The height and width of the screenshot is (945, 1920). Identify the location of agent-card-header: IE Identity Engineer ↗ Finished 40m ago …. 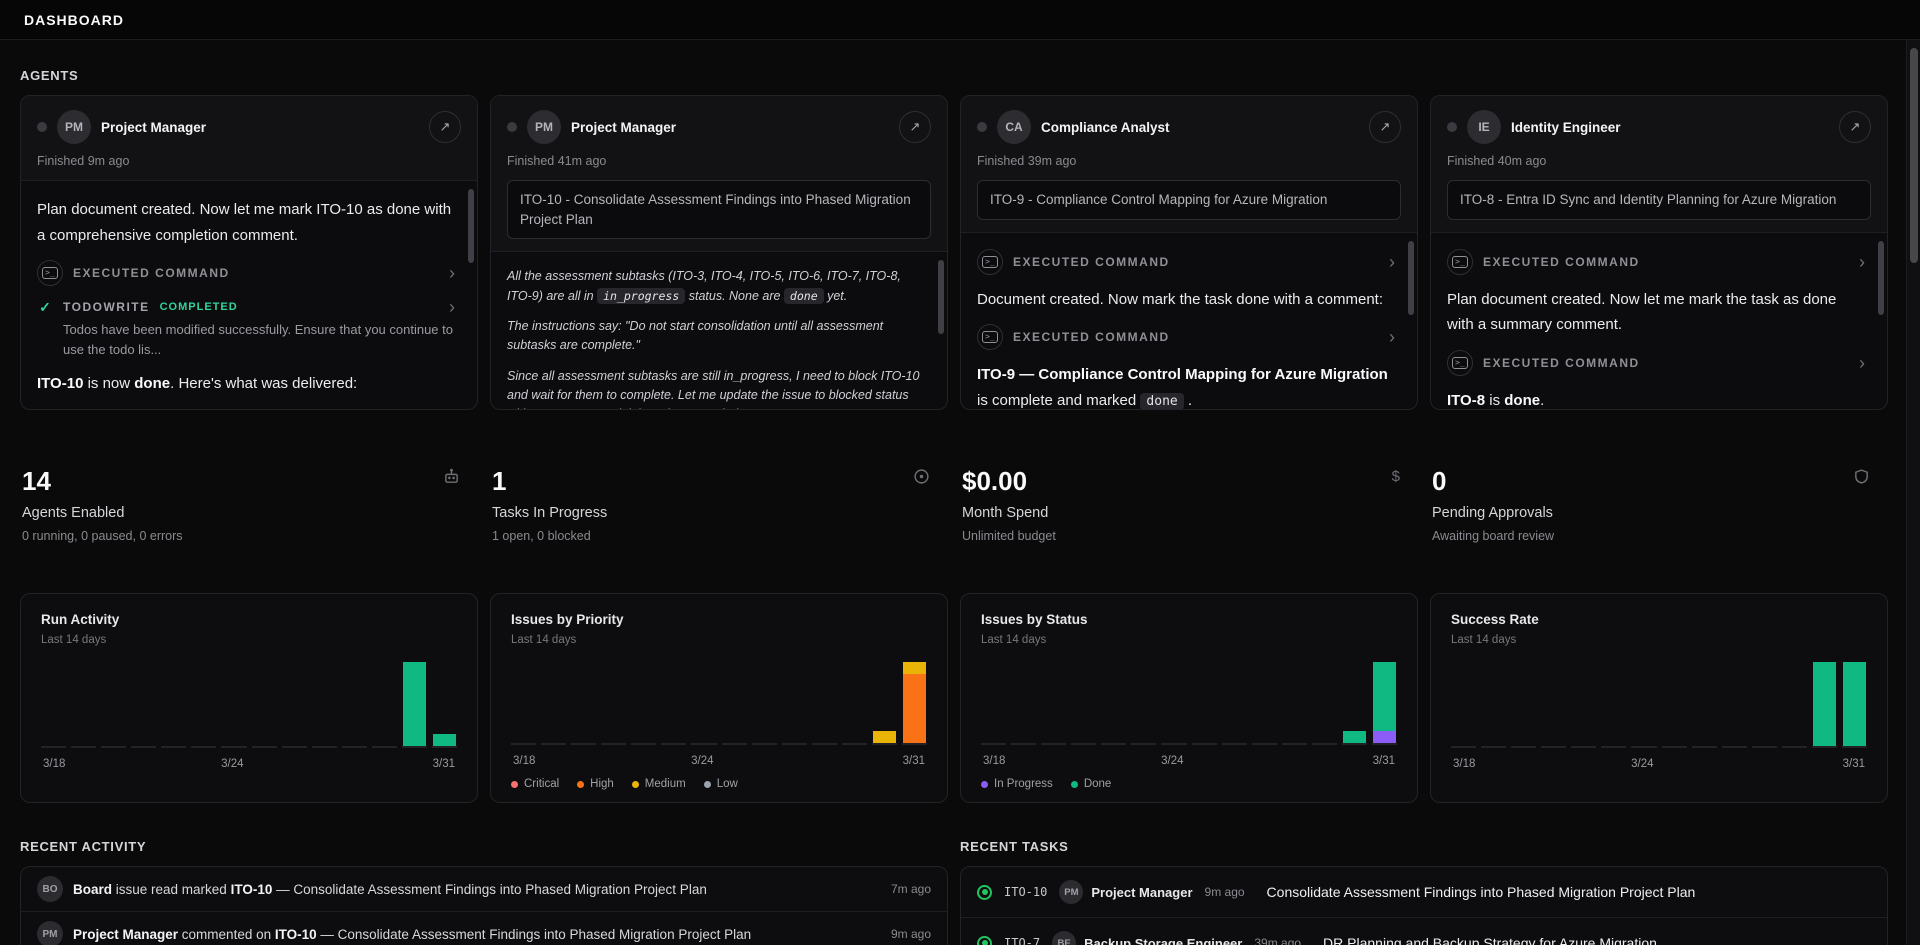
(1659, 164).